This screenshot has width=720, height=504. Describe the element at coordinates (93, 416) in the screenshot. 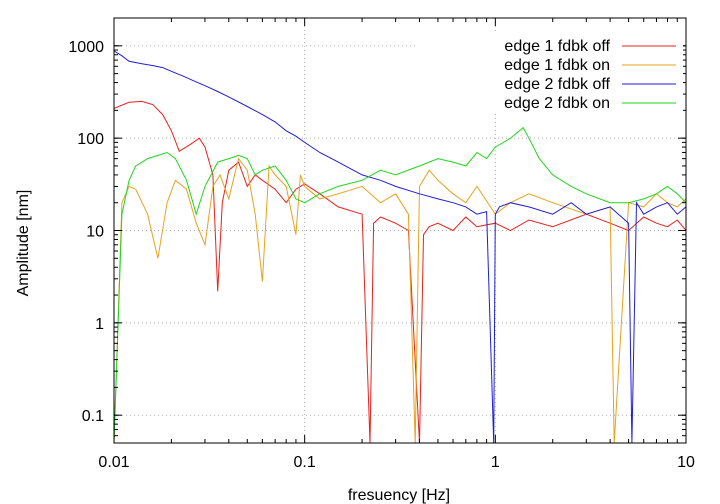

I see `y-tick-label: 0.1` at that location.